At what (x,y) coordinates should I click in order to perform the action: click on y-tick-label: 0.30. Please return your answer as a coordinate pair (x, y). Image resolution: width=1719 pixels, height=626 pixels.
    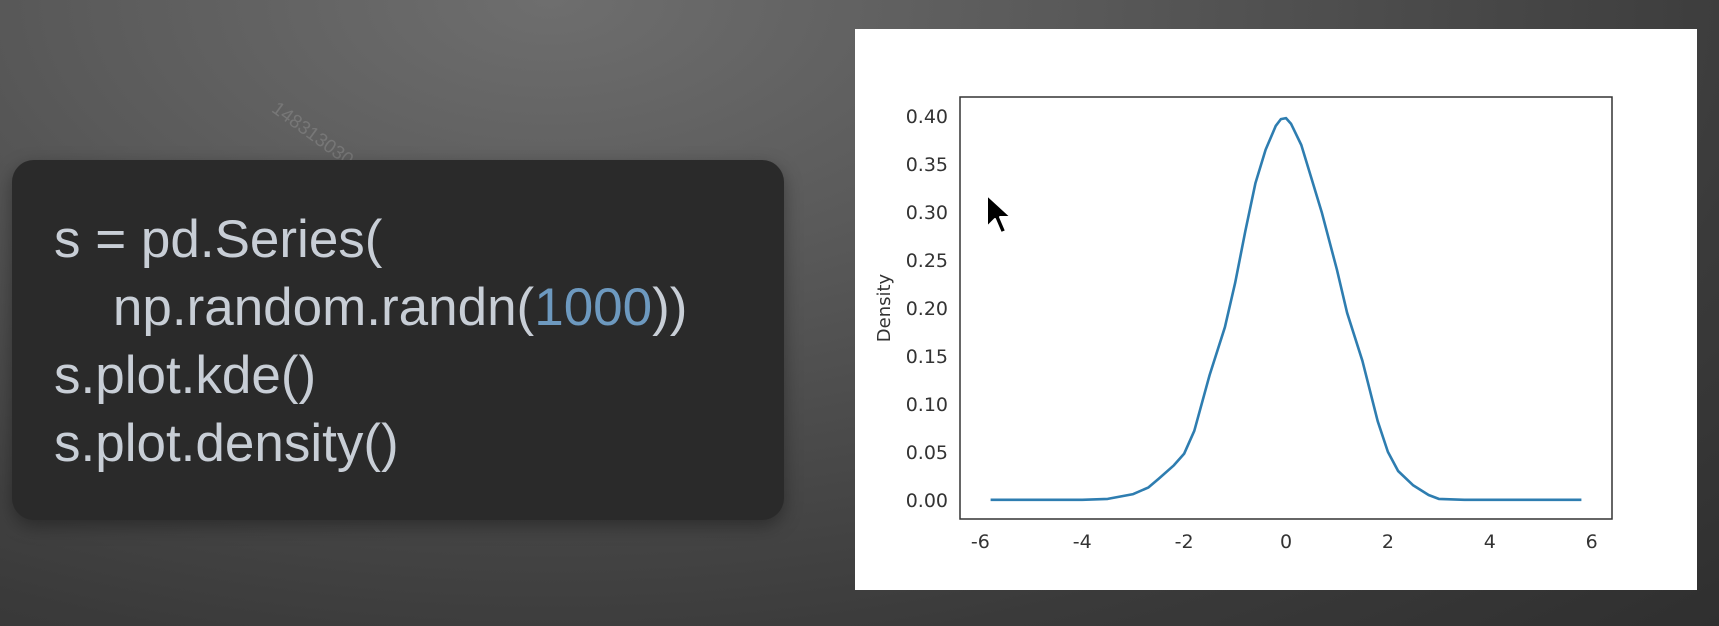
    Looking at the image, I should click on (927, 213).